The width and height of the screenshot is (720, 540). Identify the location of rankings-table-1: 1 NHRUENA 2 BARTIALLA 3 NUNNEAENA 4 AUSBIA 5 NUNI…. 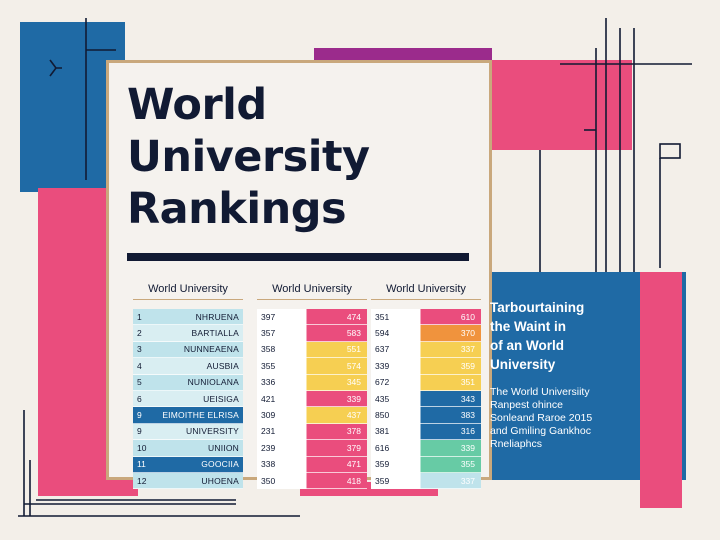
(188, 399).